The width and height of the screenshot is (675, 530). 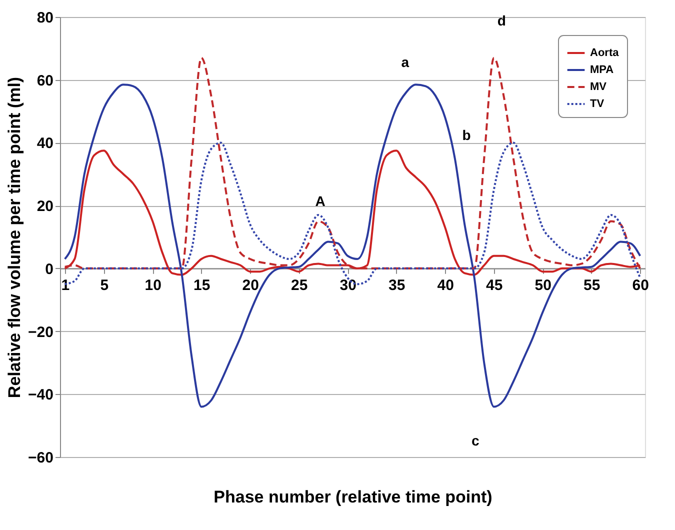 I want to click on annotation: a, so click(x=405, y=62).